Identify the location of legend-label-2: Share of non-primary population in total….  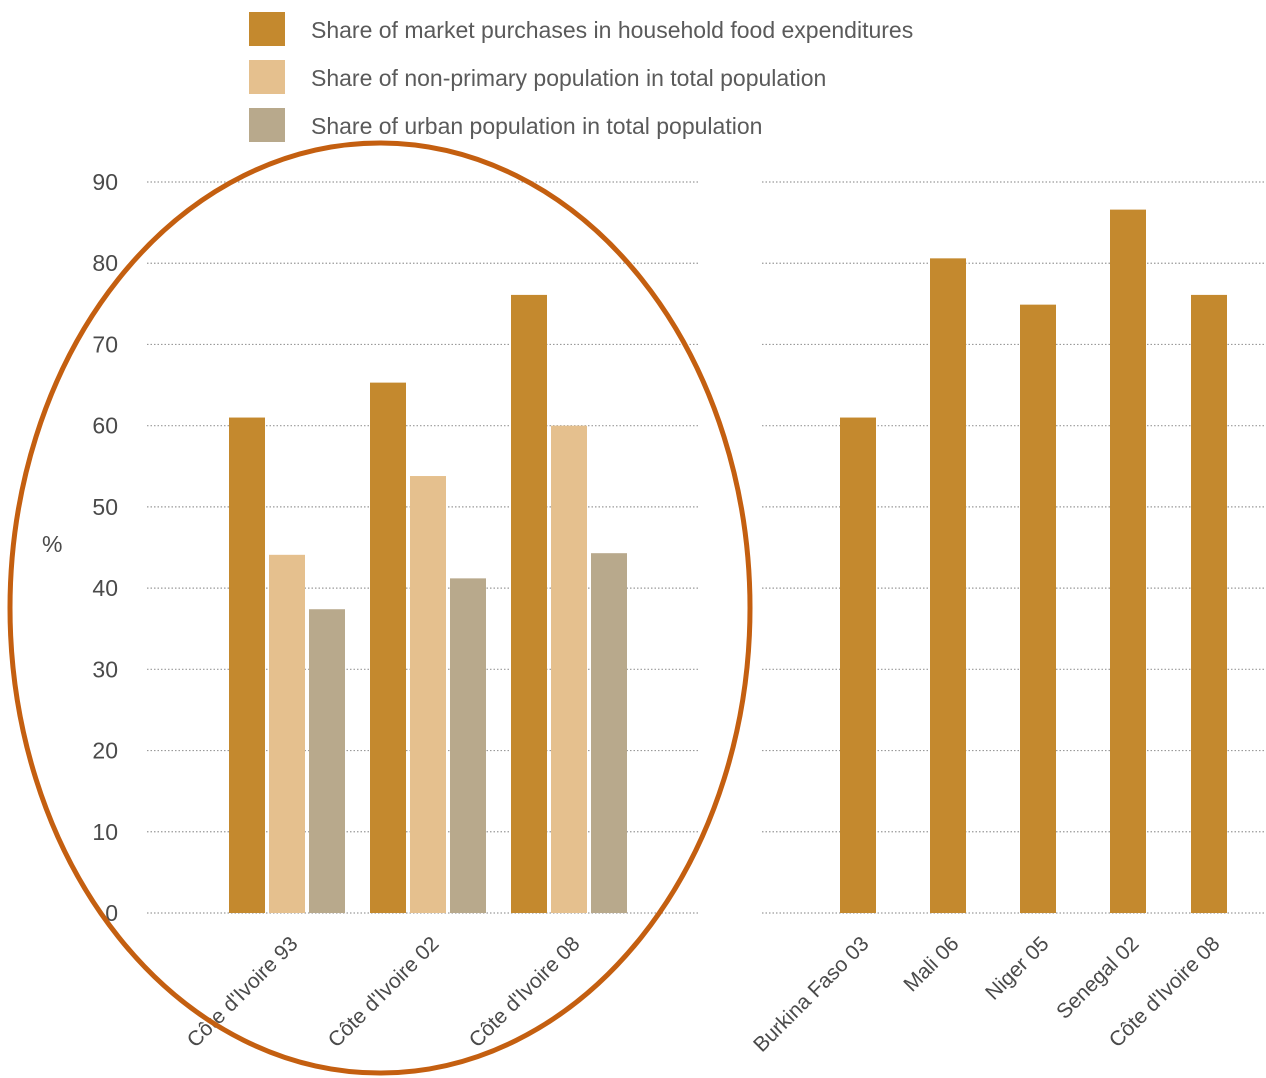
(568, 78).